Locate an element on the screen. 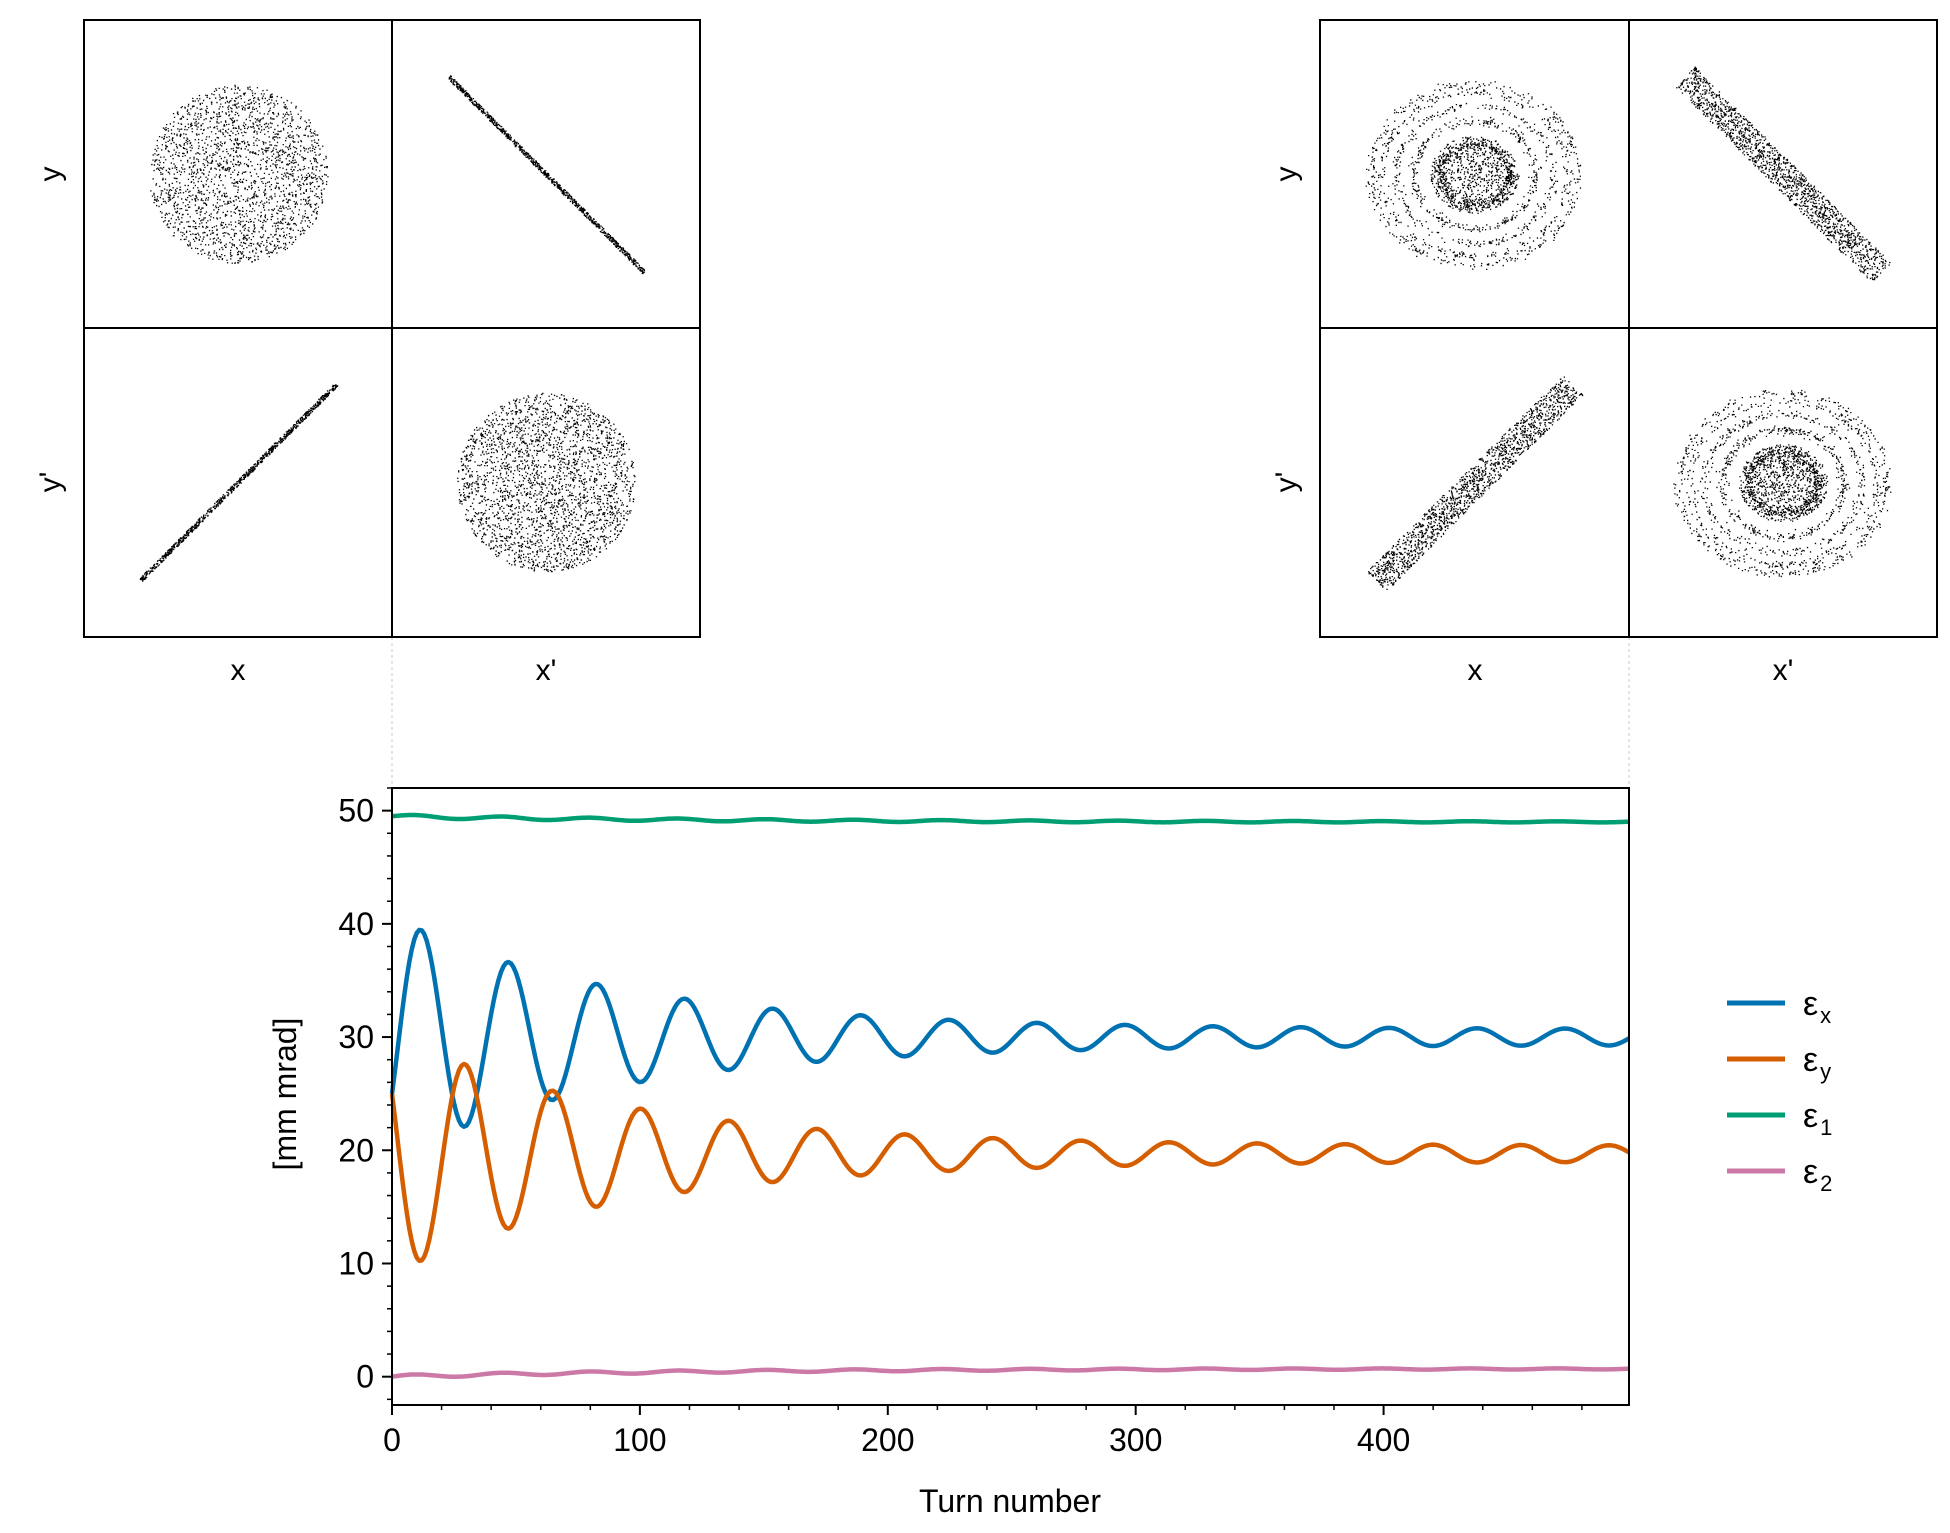  legend-label: εx is located at coordinates (1817, 1006).